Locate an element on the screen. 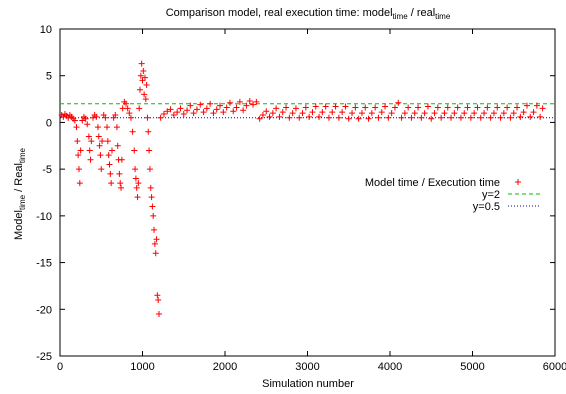 The width and height of the screenshot is (566, 394). x-tick-label: 4000 is located at coordinates (390, 367).